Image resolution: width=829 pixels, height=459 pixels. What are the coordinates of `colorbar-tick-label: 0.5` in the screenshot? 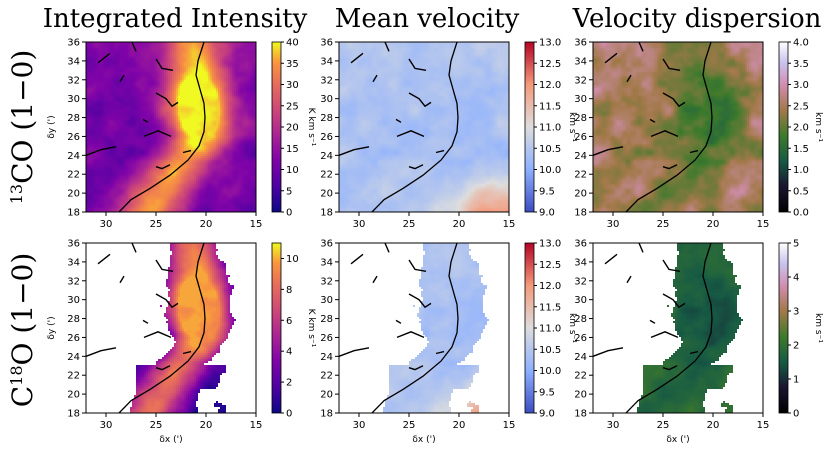 It's located at (801, 191).